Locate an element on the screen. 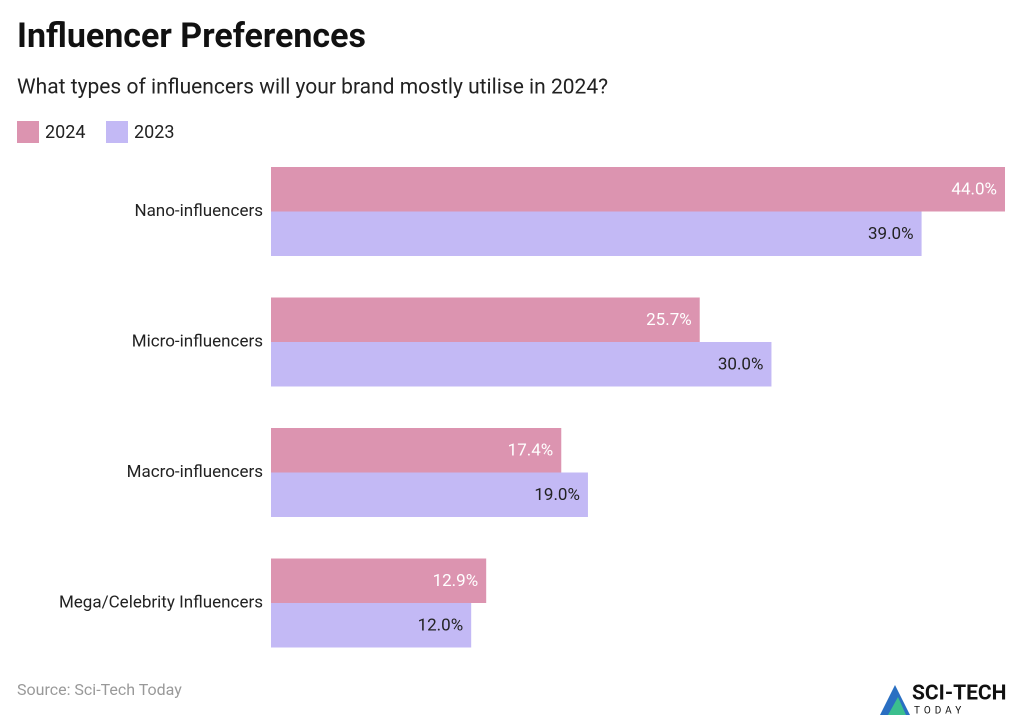 This screenshot has width=1024, height=718. data-label: 39.0% is located at coordinates (891, 234).